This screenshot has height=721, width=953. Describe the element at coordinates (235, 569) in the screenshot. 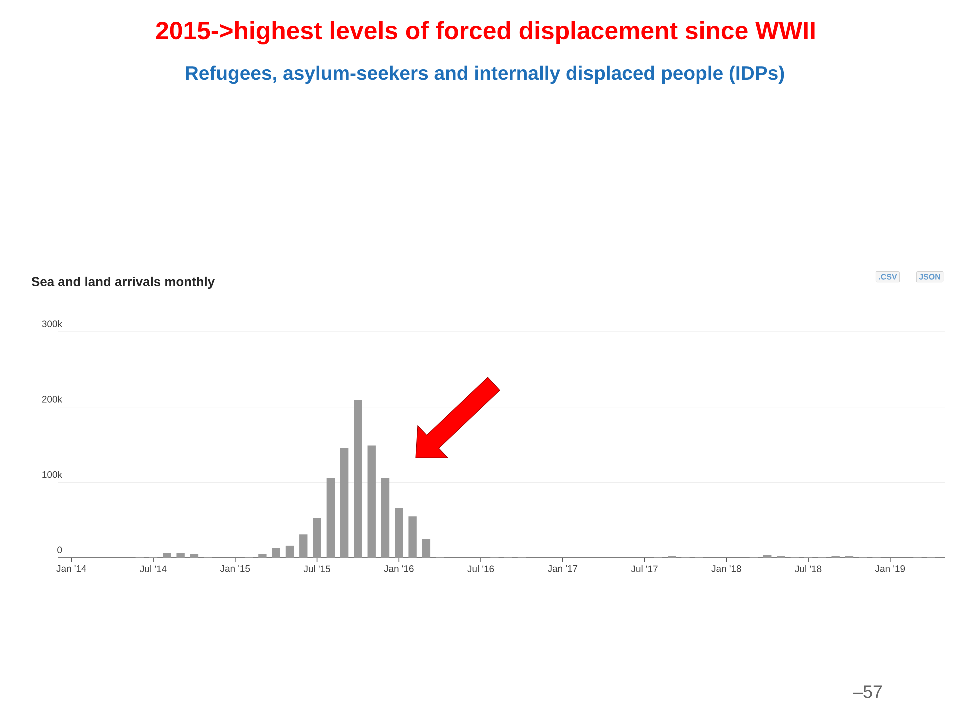

I see `x-tick-label: Jan '15` at that location.